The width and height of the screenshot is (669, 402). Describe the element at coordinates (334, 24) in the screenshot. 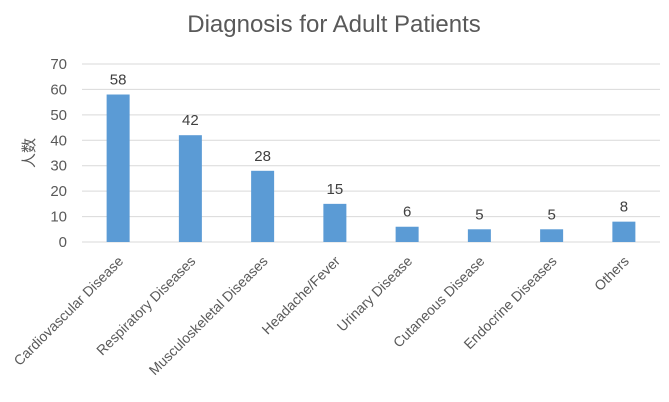

I see `chart-title: Diagnosis for Adult Patients` at that location.